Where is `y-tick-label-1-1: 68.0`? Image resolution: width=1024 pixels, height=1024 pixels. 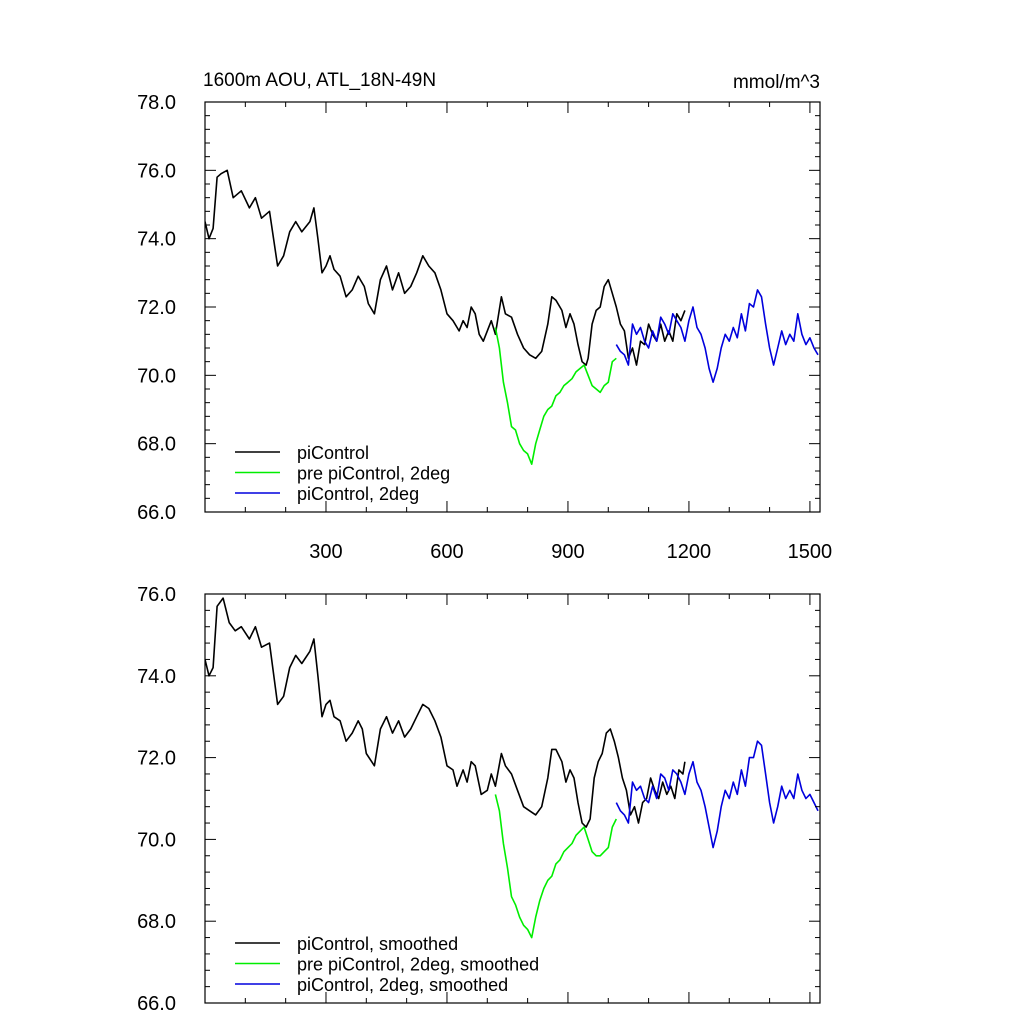
y-tick-label-1-1: 68.0 is located at coordinates (156, 922).